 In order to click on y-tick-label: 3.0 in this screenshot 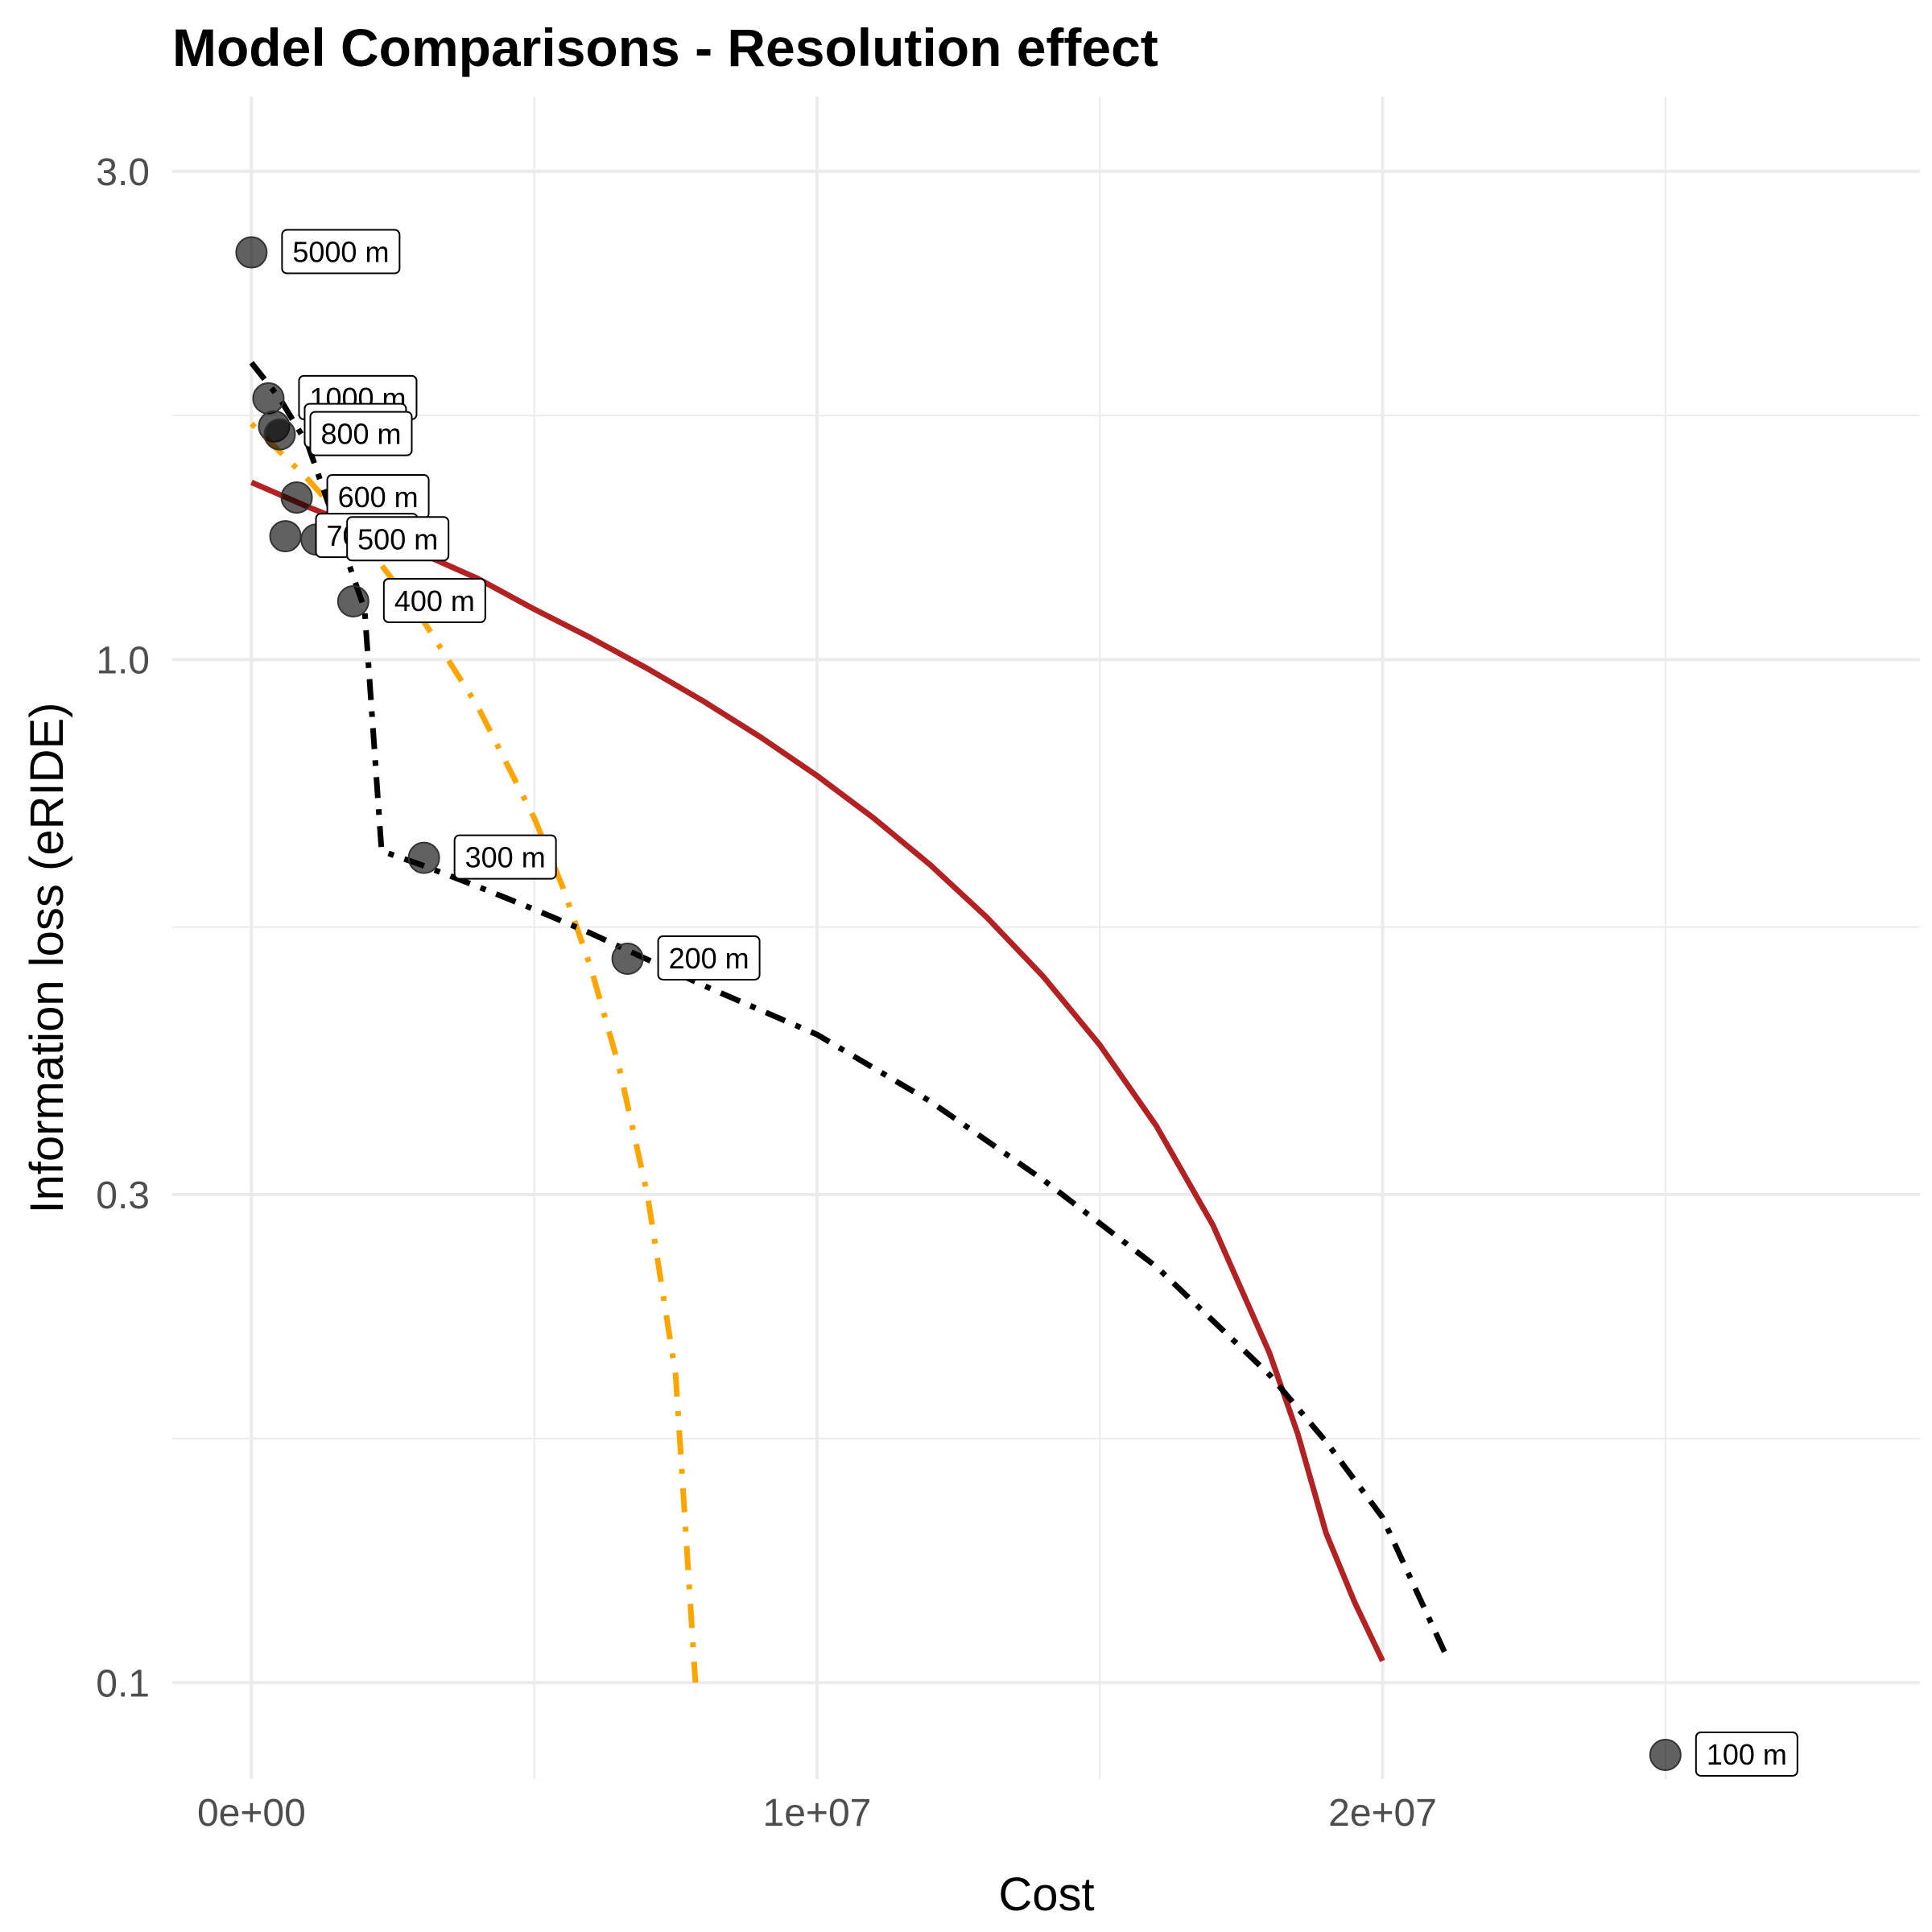, I will do `click(123, 172)`.